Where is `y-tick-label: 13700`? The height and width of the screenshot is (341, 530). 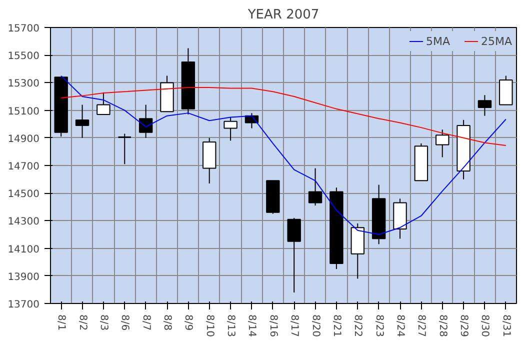
y-tick-label: 13700 is located at coordinates (24, 305).